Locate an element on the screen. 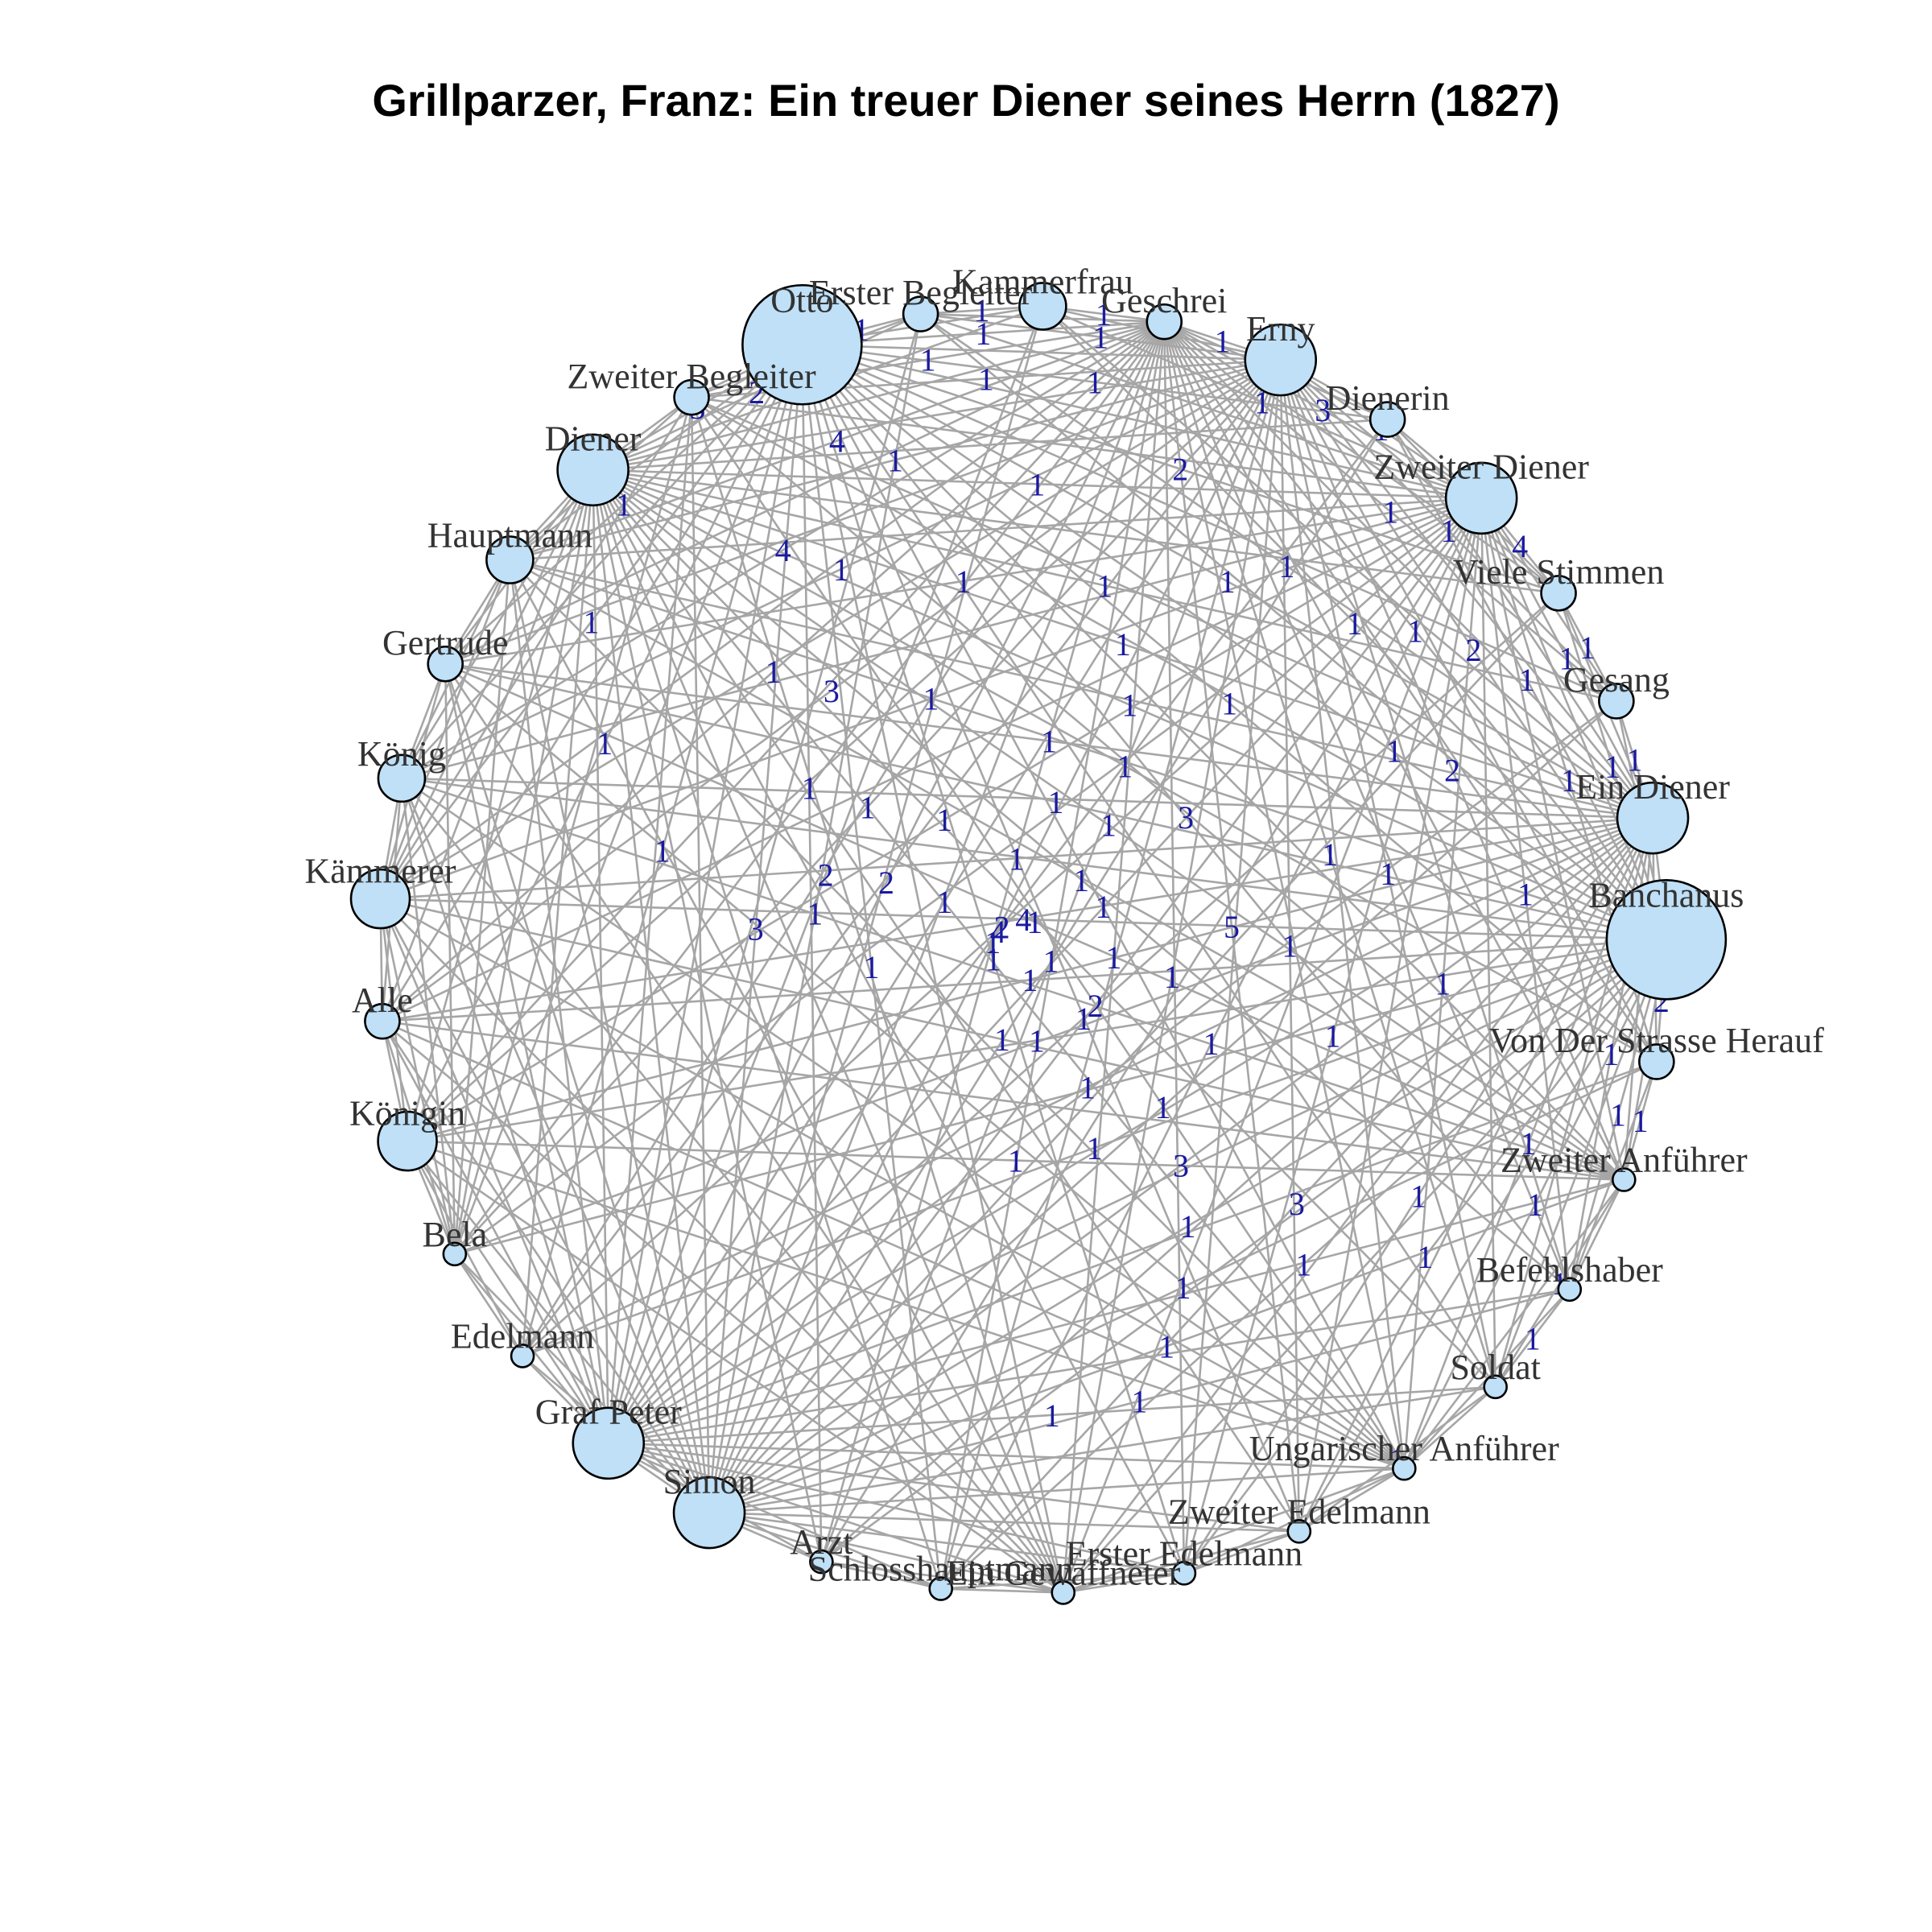 Image resolution: width=1932 pixels, height=1932 pixels. node-kammerfrau is located at coordinates (1042, 306).